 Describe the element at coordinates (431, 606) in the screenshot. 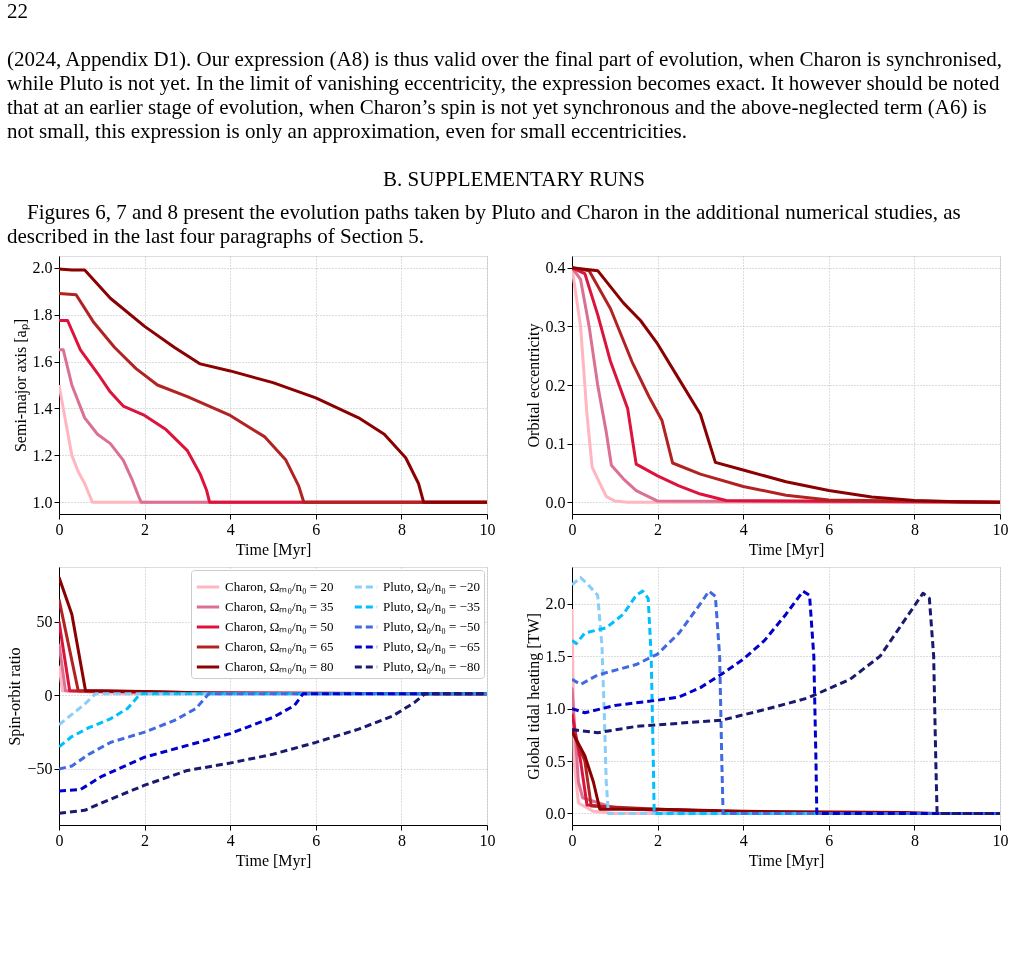

I see `legend-label: Pluto, Ω₀/n₀ = −35` at that location.